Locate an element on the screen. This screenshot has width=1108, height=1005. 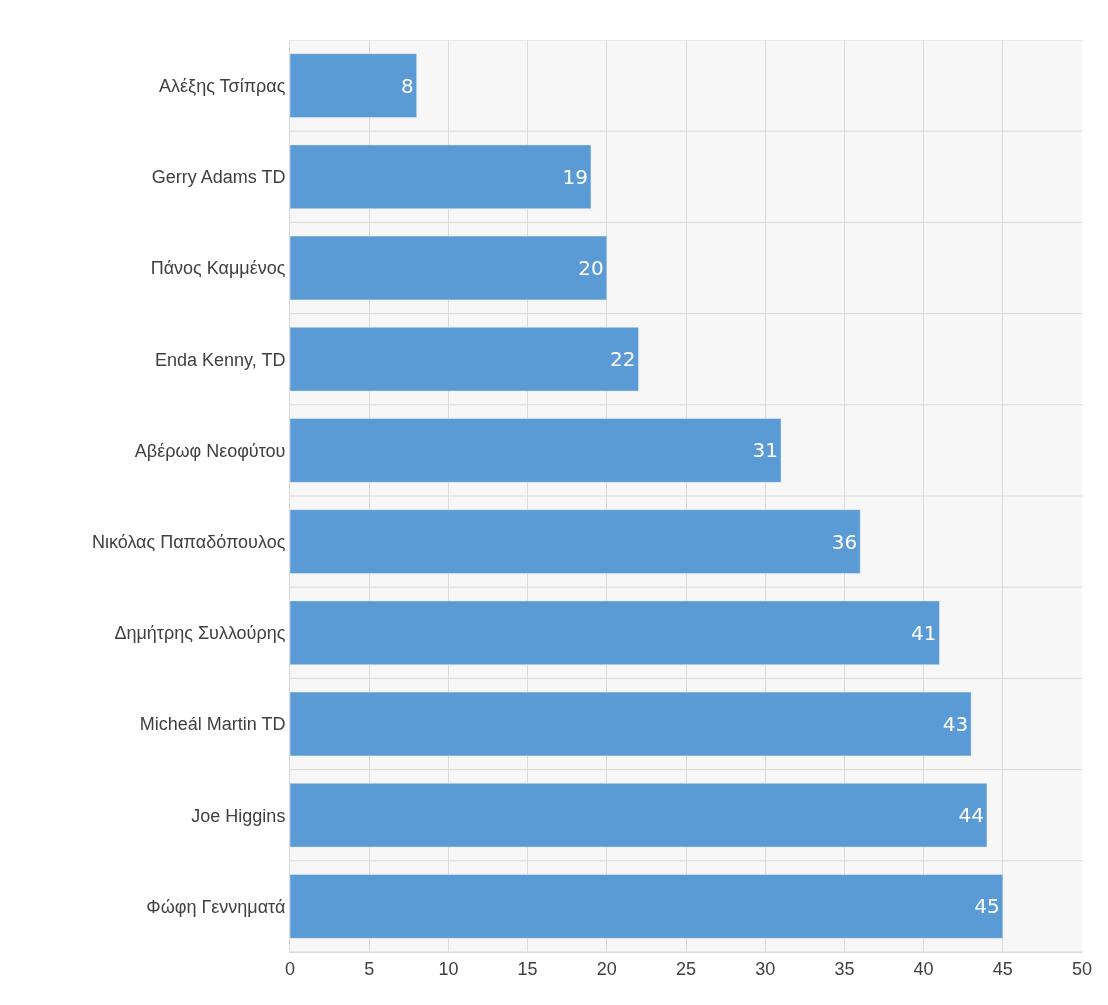
data-label: 43 is located at coordinates (955, 724).